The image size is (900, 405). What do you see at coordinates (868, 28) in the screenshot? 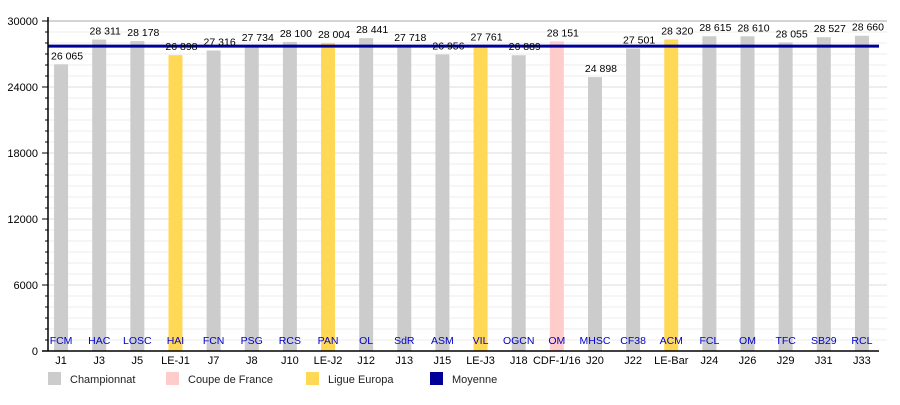
I see `value-label: 28 660` at bounding box center [868, 28].